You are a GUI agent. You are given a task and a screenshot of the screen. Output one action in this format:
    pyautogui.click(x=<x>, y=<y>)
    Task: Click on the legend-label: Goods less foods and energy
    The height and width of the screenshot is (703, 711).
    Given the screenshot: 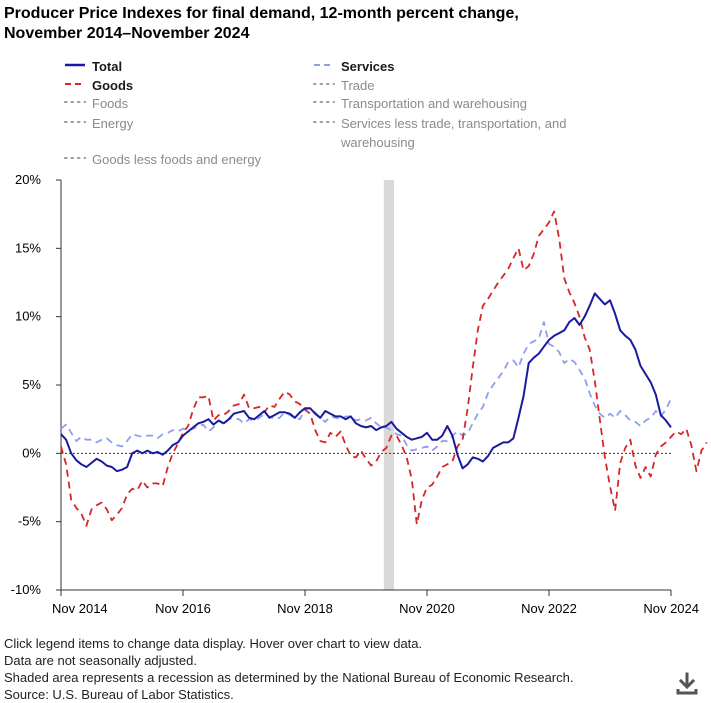 What is the action you would take?
    pyautogui.click(x=177, y=159)
    